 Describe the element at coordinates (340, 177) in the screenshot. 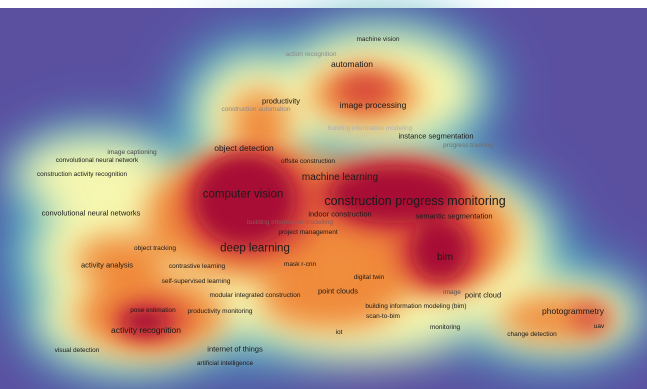

I see `keyword-machine-learning: machine learning` at that location.